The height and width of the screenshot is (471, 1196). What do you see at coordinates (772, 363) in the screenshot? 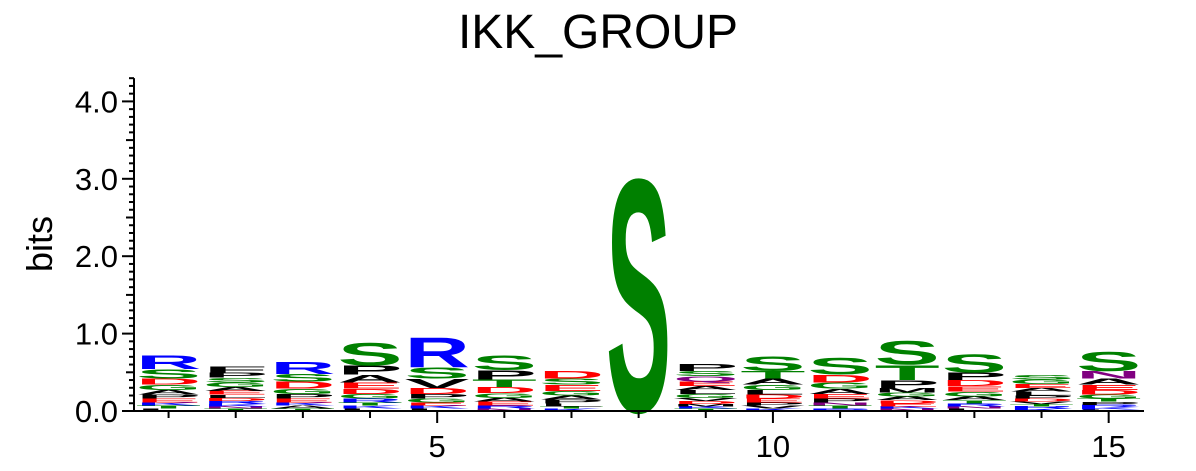
I see `logo-glyph-10-S: S` at bounding box center [772, 363].